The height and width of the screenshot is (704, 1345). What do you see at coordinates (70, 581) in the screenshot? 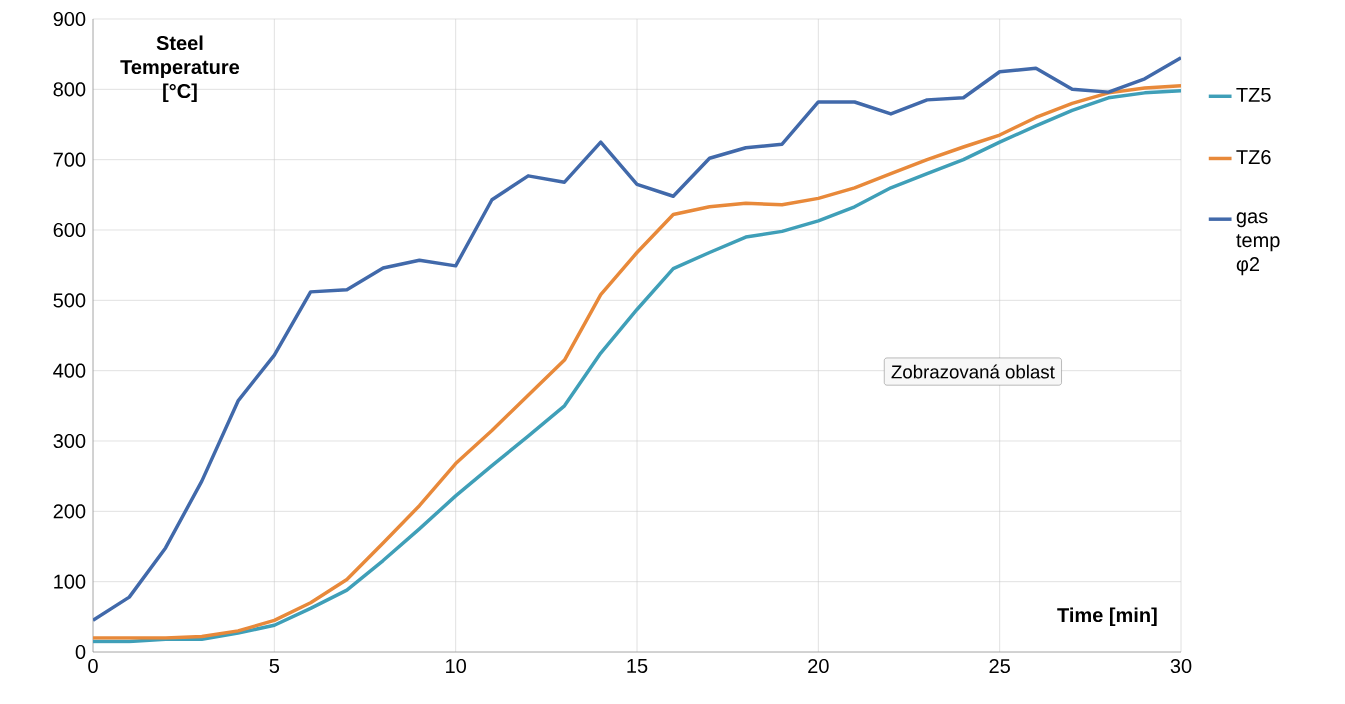
I see `y-tick-label: 100` at bounding box center [70, 581].